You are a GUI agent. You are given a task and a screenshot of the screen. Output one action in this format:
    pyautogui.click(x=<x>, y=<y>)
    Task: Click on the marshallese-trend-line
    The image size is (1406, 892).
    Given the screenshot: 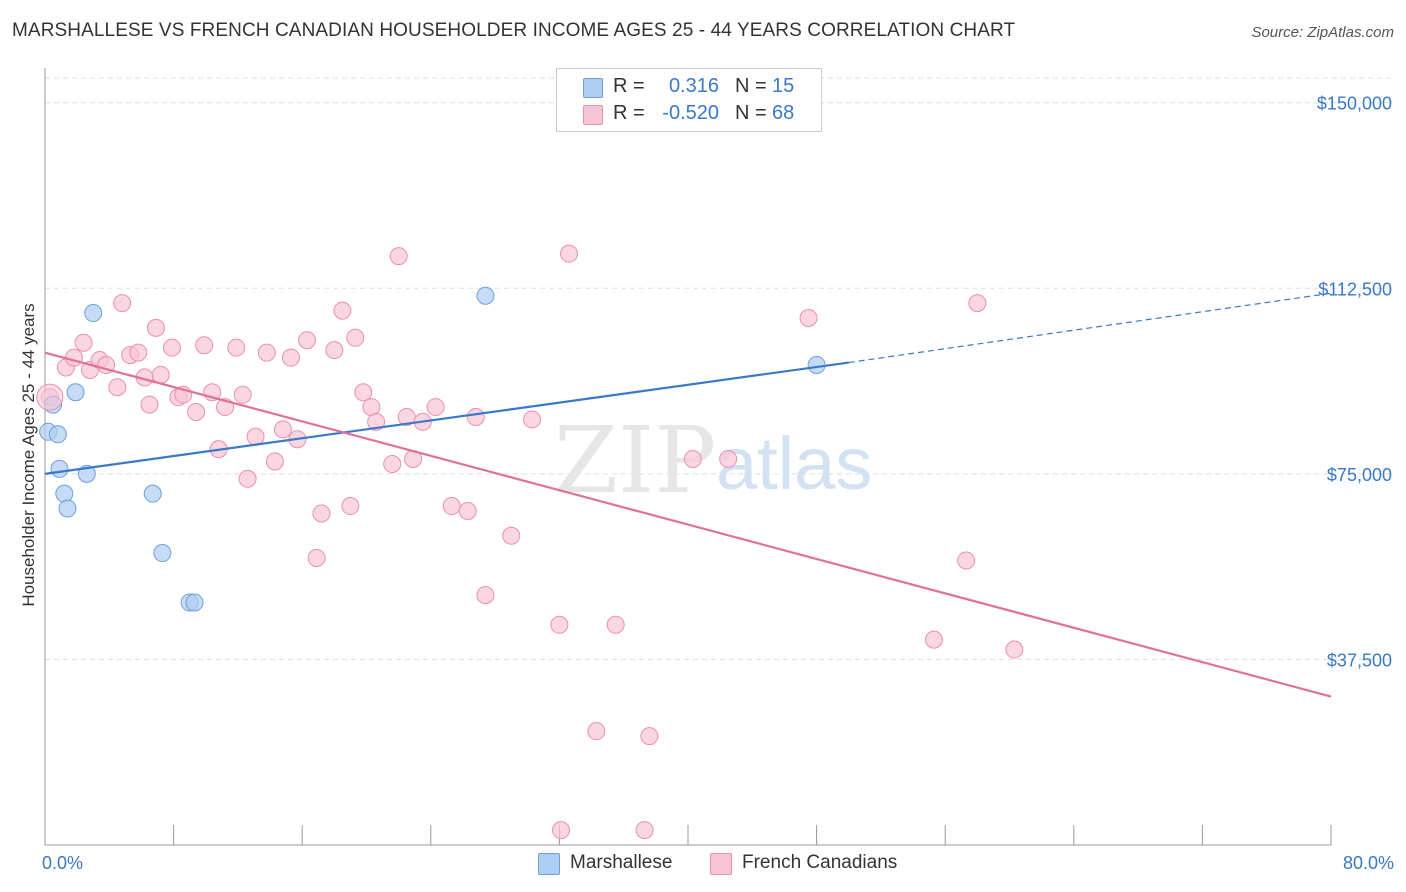 What is the action you would take?
    pyautogui.click(x=446, y=418)
    